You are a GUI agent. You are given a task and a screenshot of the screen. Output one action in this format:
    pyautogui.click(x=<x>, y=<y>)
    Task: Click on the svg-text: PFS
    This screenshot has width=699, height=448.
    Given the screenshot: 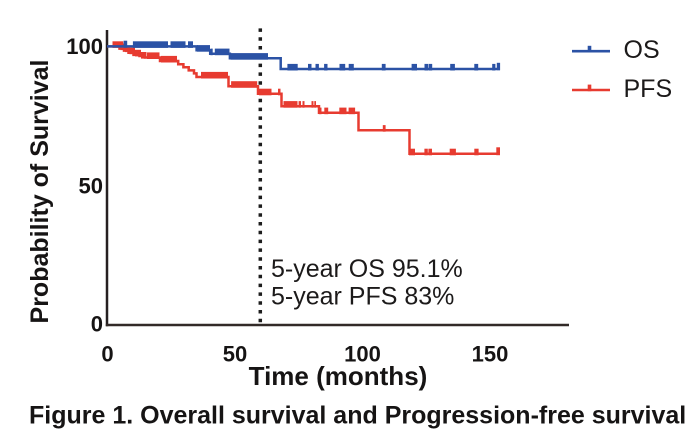 What is the action you would take?
    pyautogui.click(x=648, y=89)
    